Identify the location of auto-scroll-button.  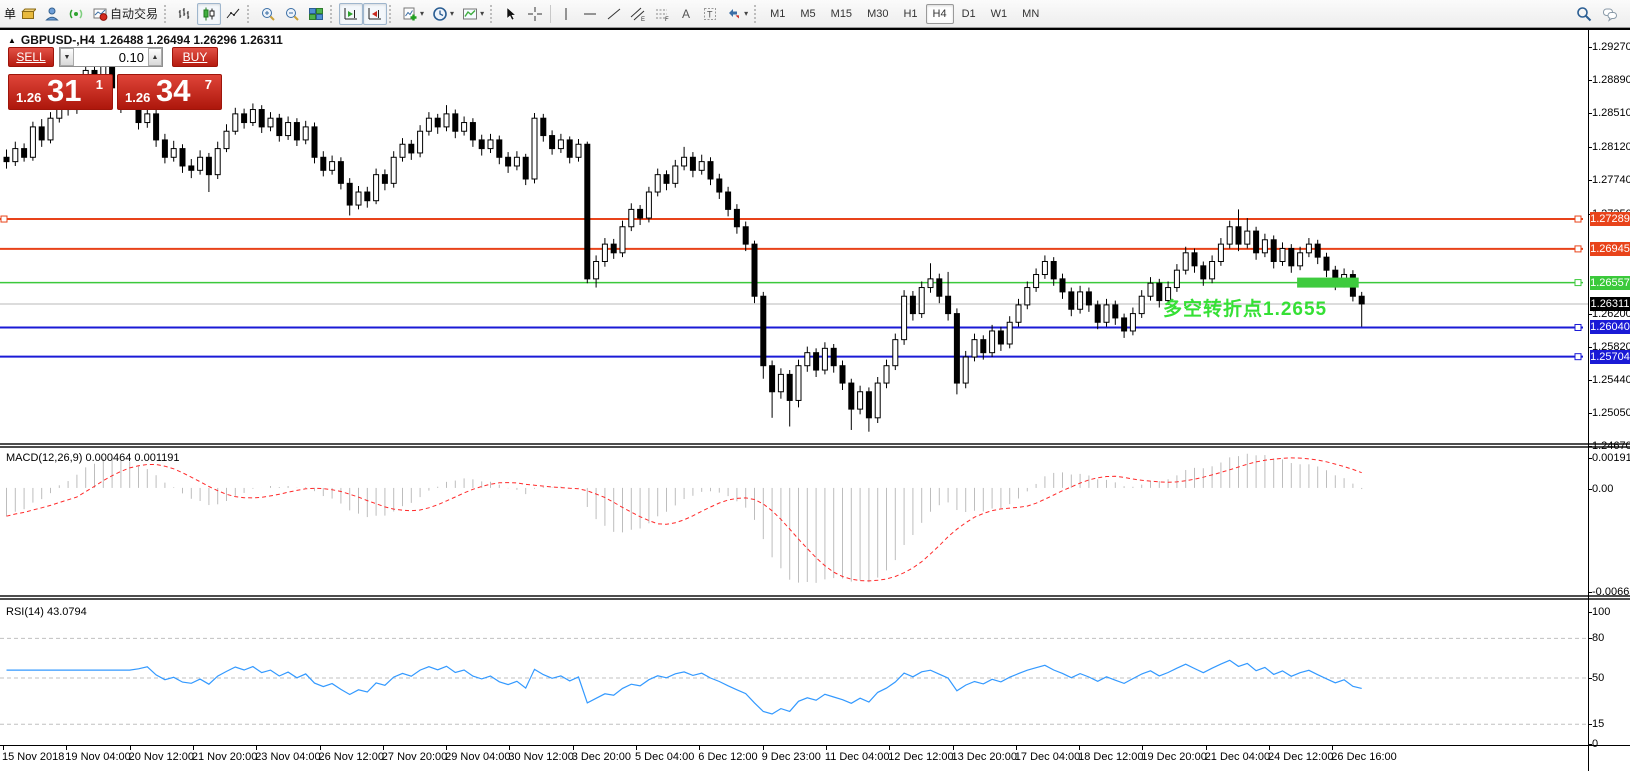
(375, 13).